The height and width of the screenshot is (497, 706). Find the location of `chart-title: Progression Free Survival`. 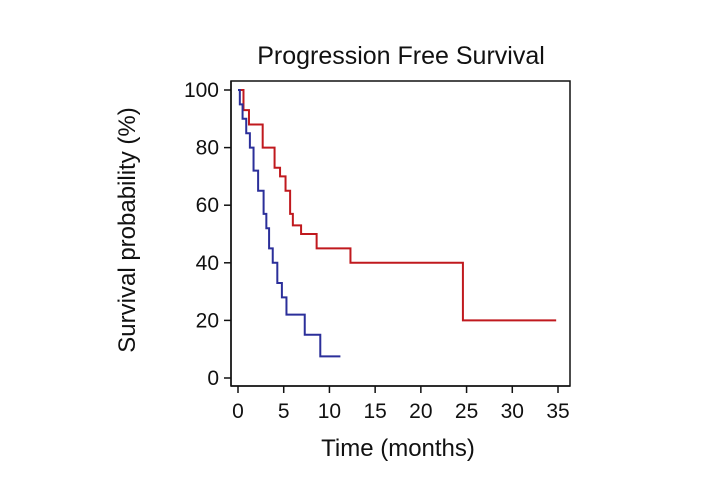

chart-title: Progression Free Survival is located at coordinates (401, 56).